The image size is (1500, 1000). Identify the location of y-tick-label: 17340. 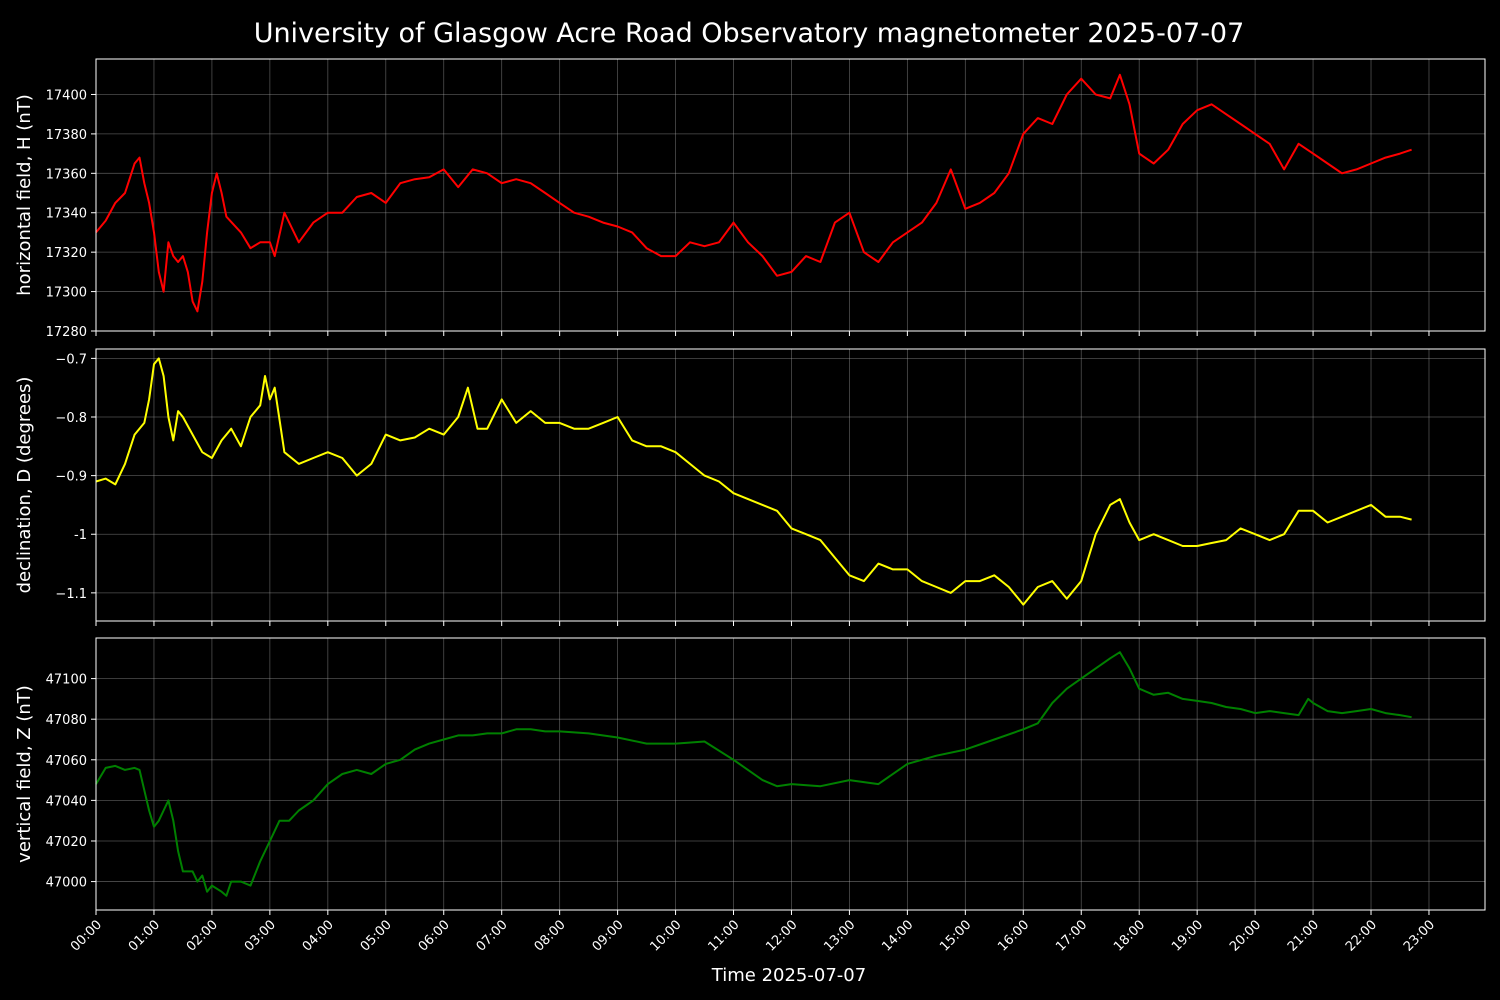
(66, 214).